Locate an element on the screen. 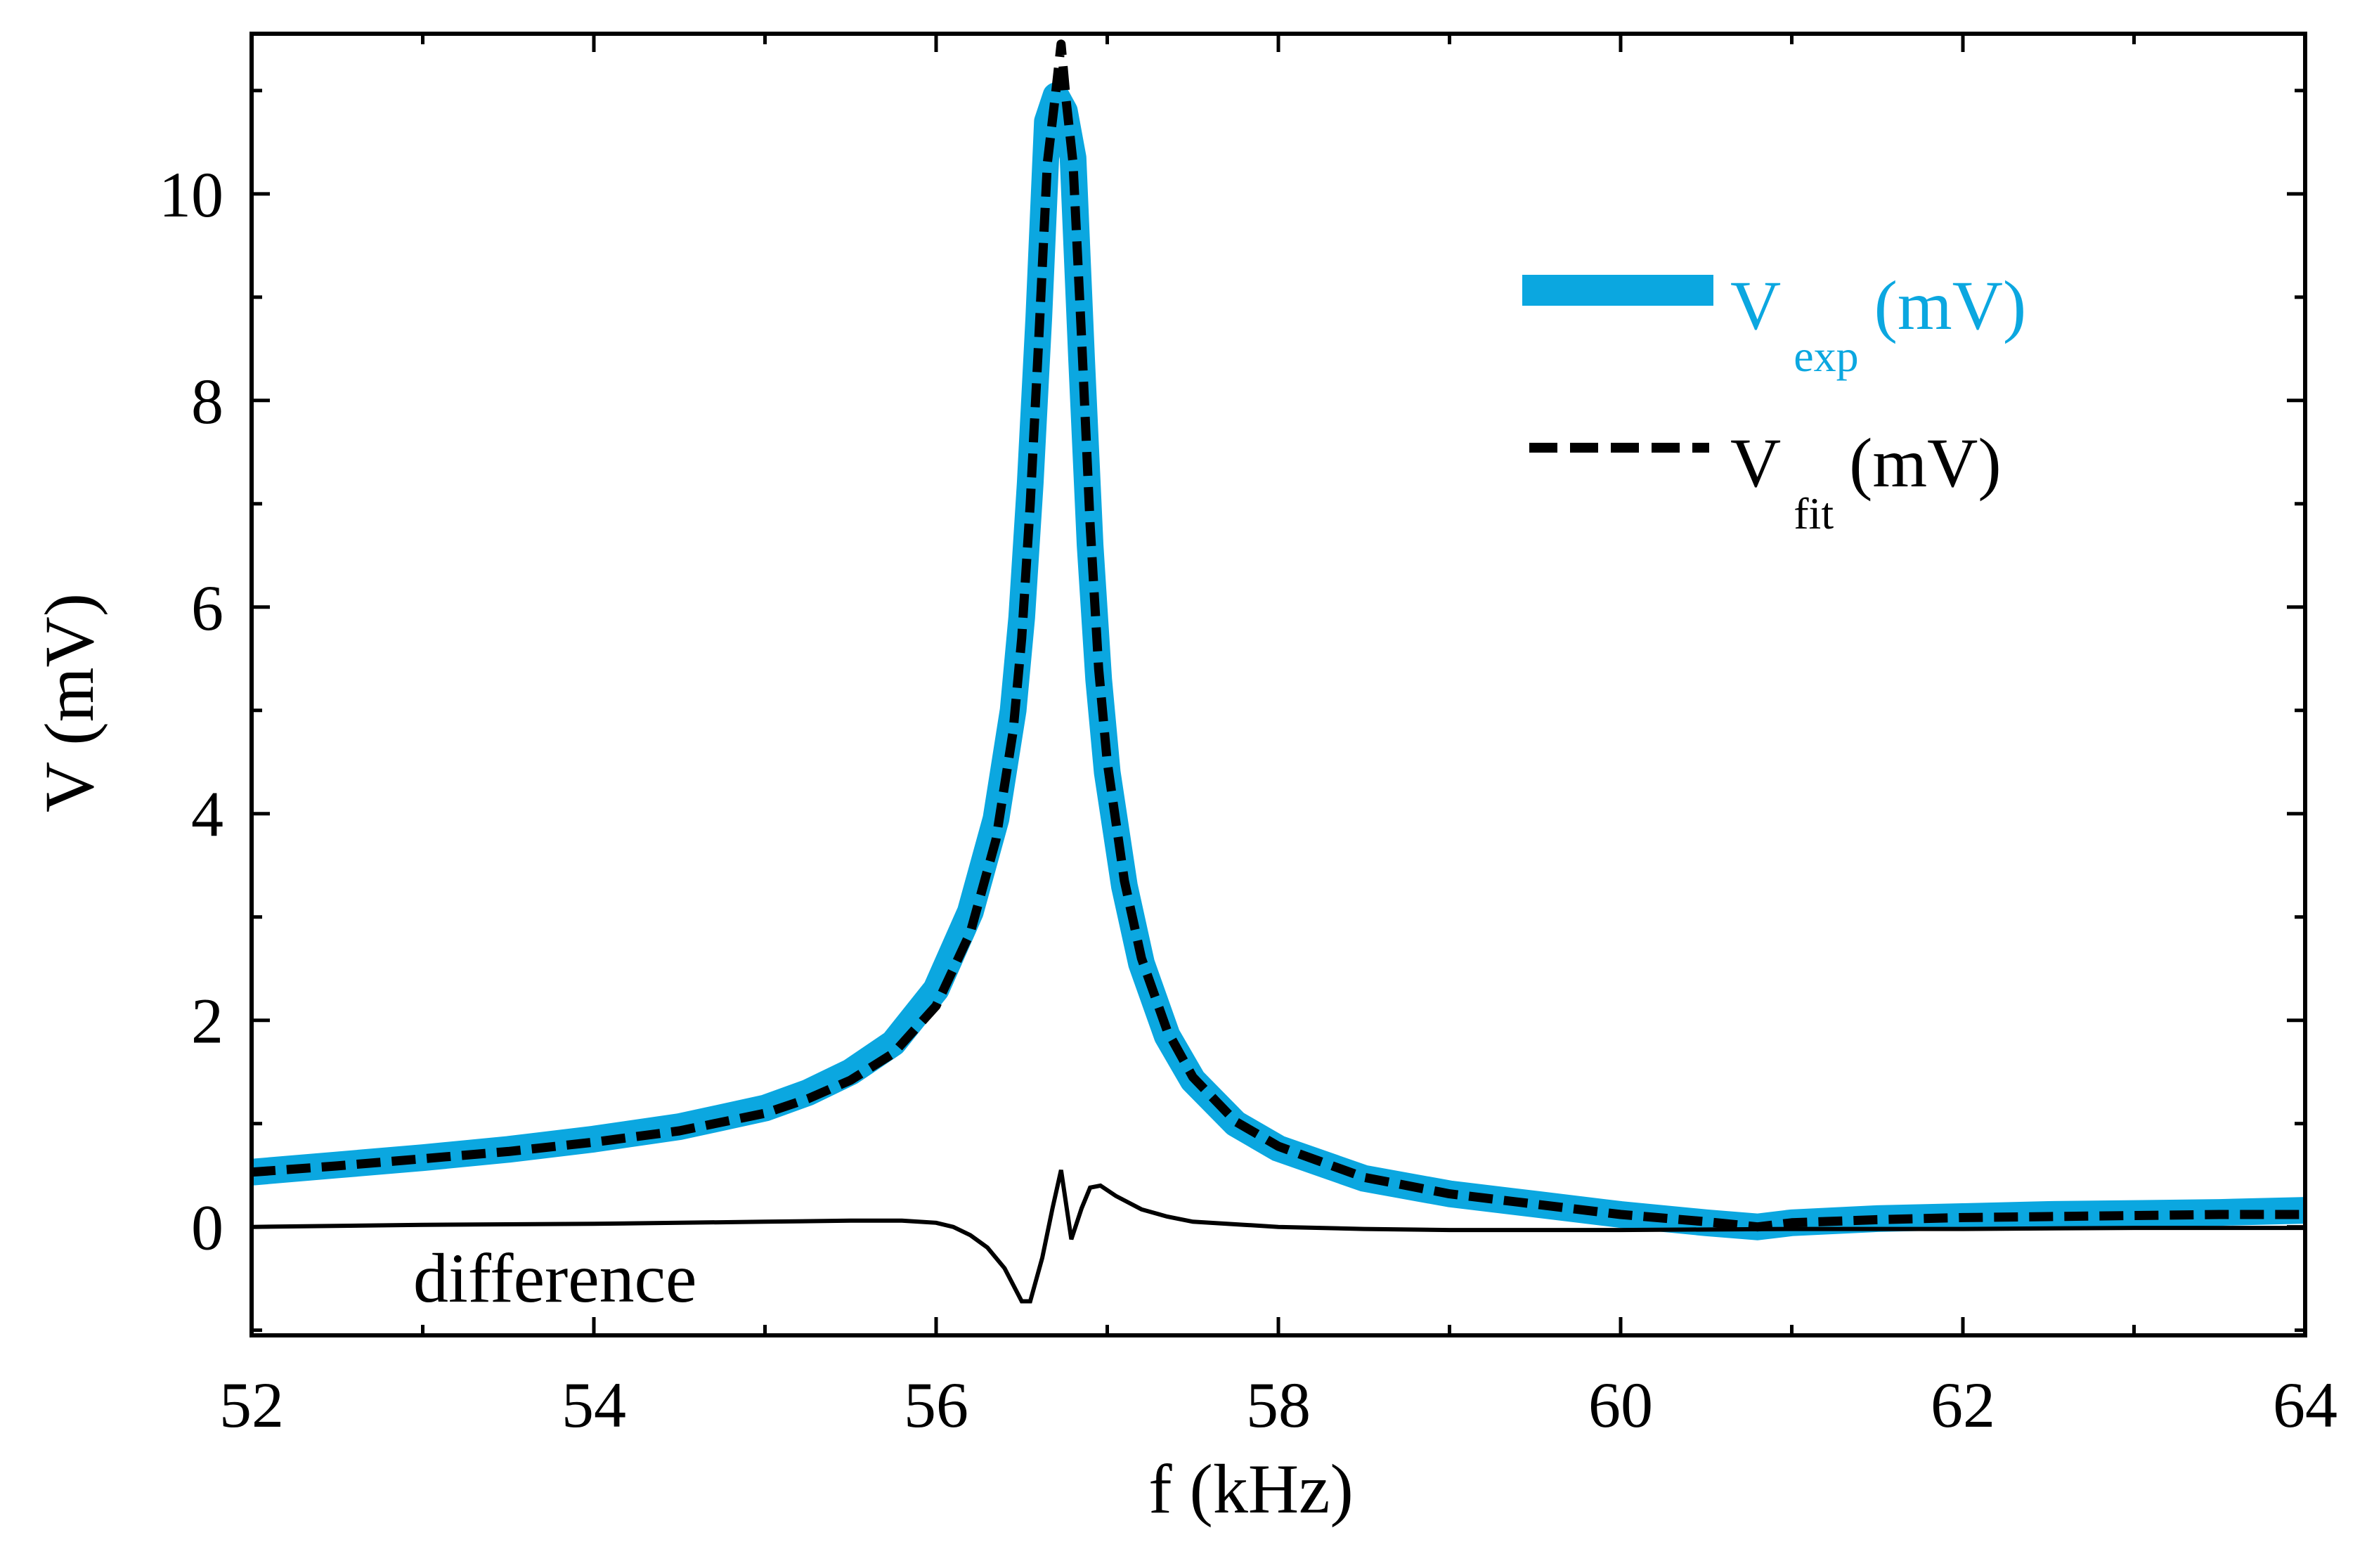 Image resolution: width=2367 pixels, height=1568 pixels. y-tick-label: 0 is located at coordinates (207, 1228).